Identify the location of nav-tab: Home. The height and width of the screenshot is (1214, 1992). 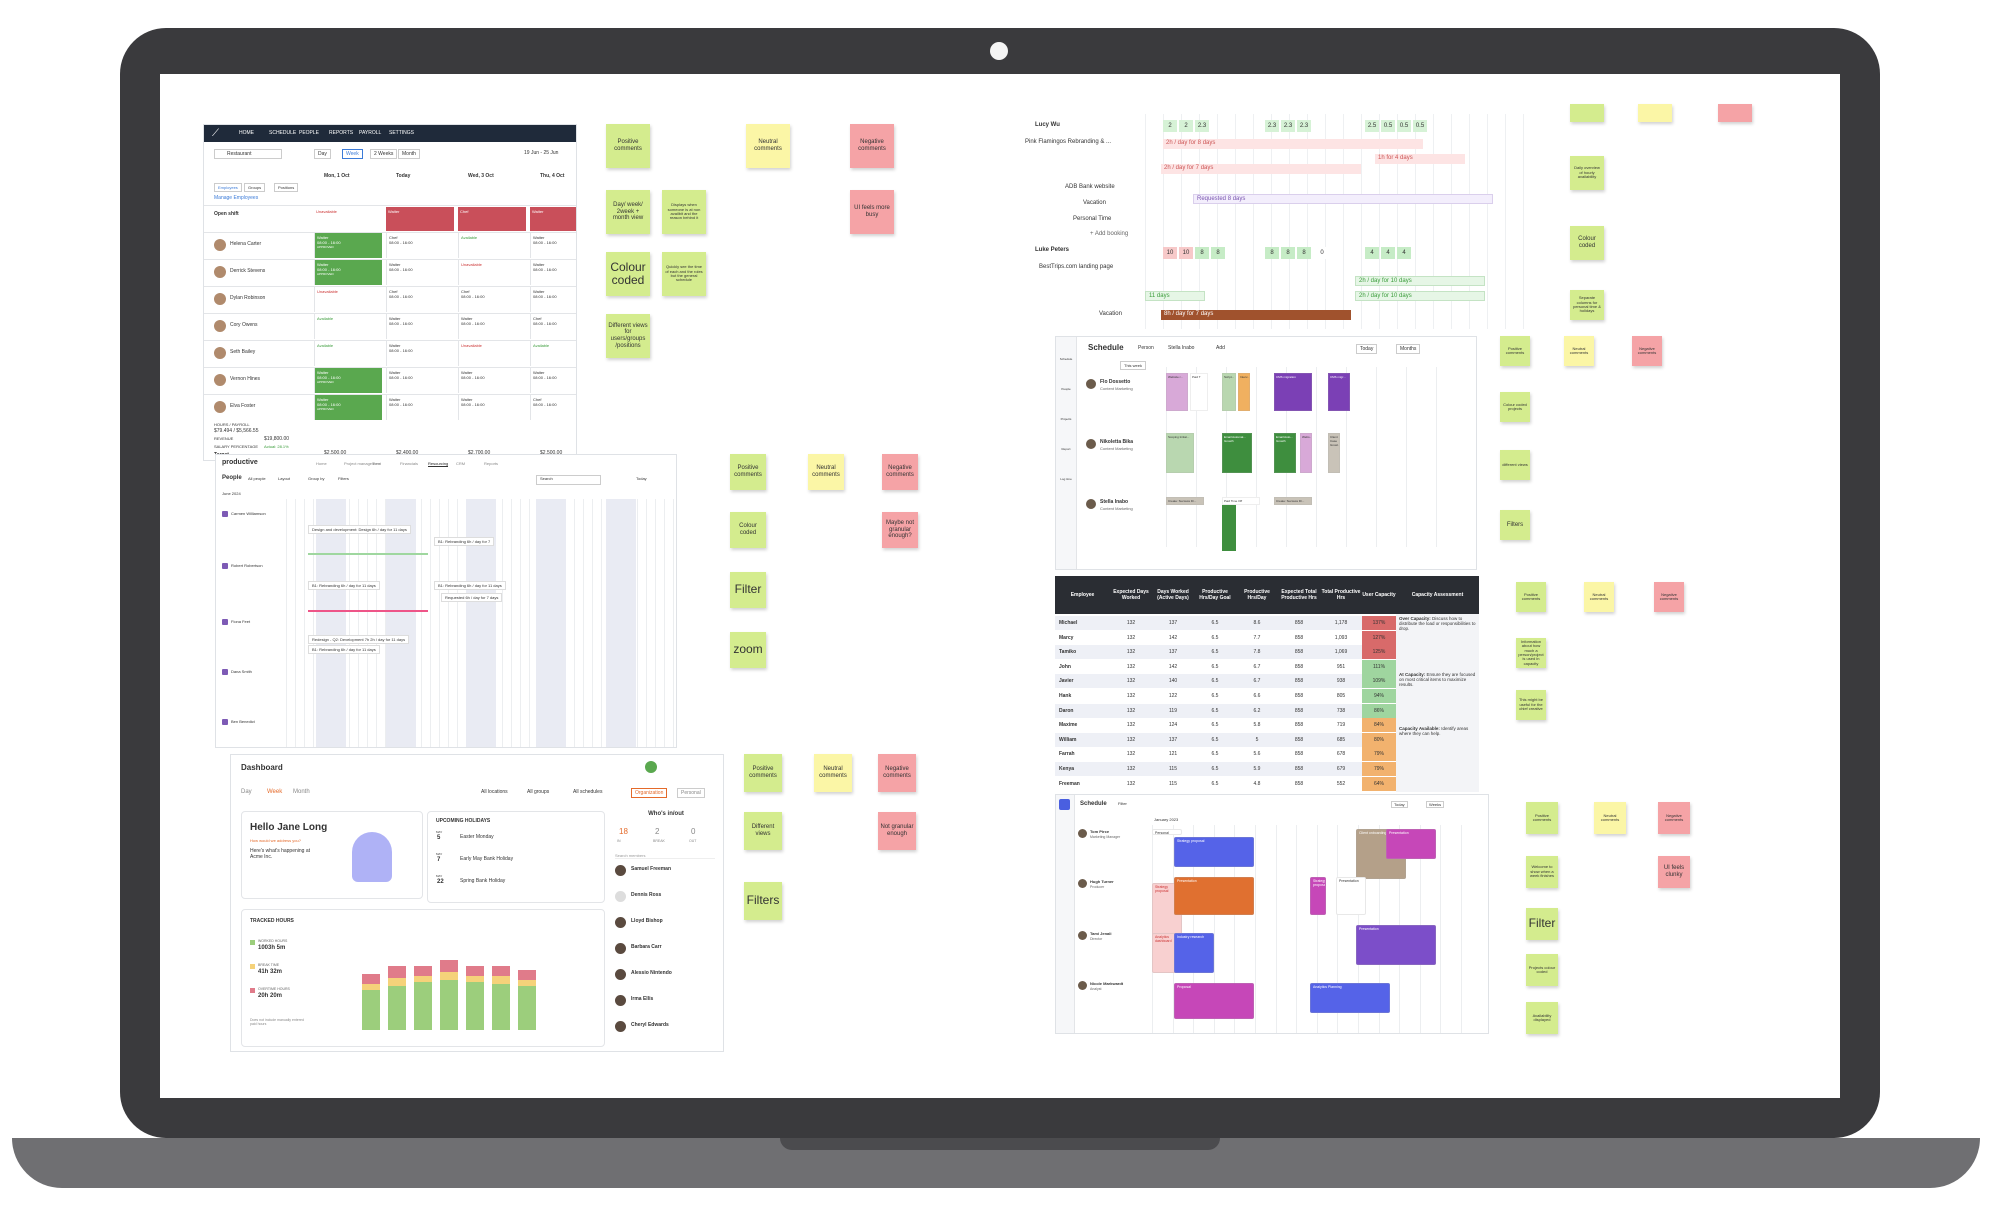
(321, 463).